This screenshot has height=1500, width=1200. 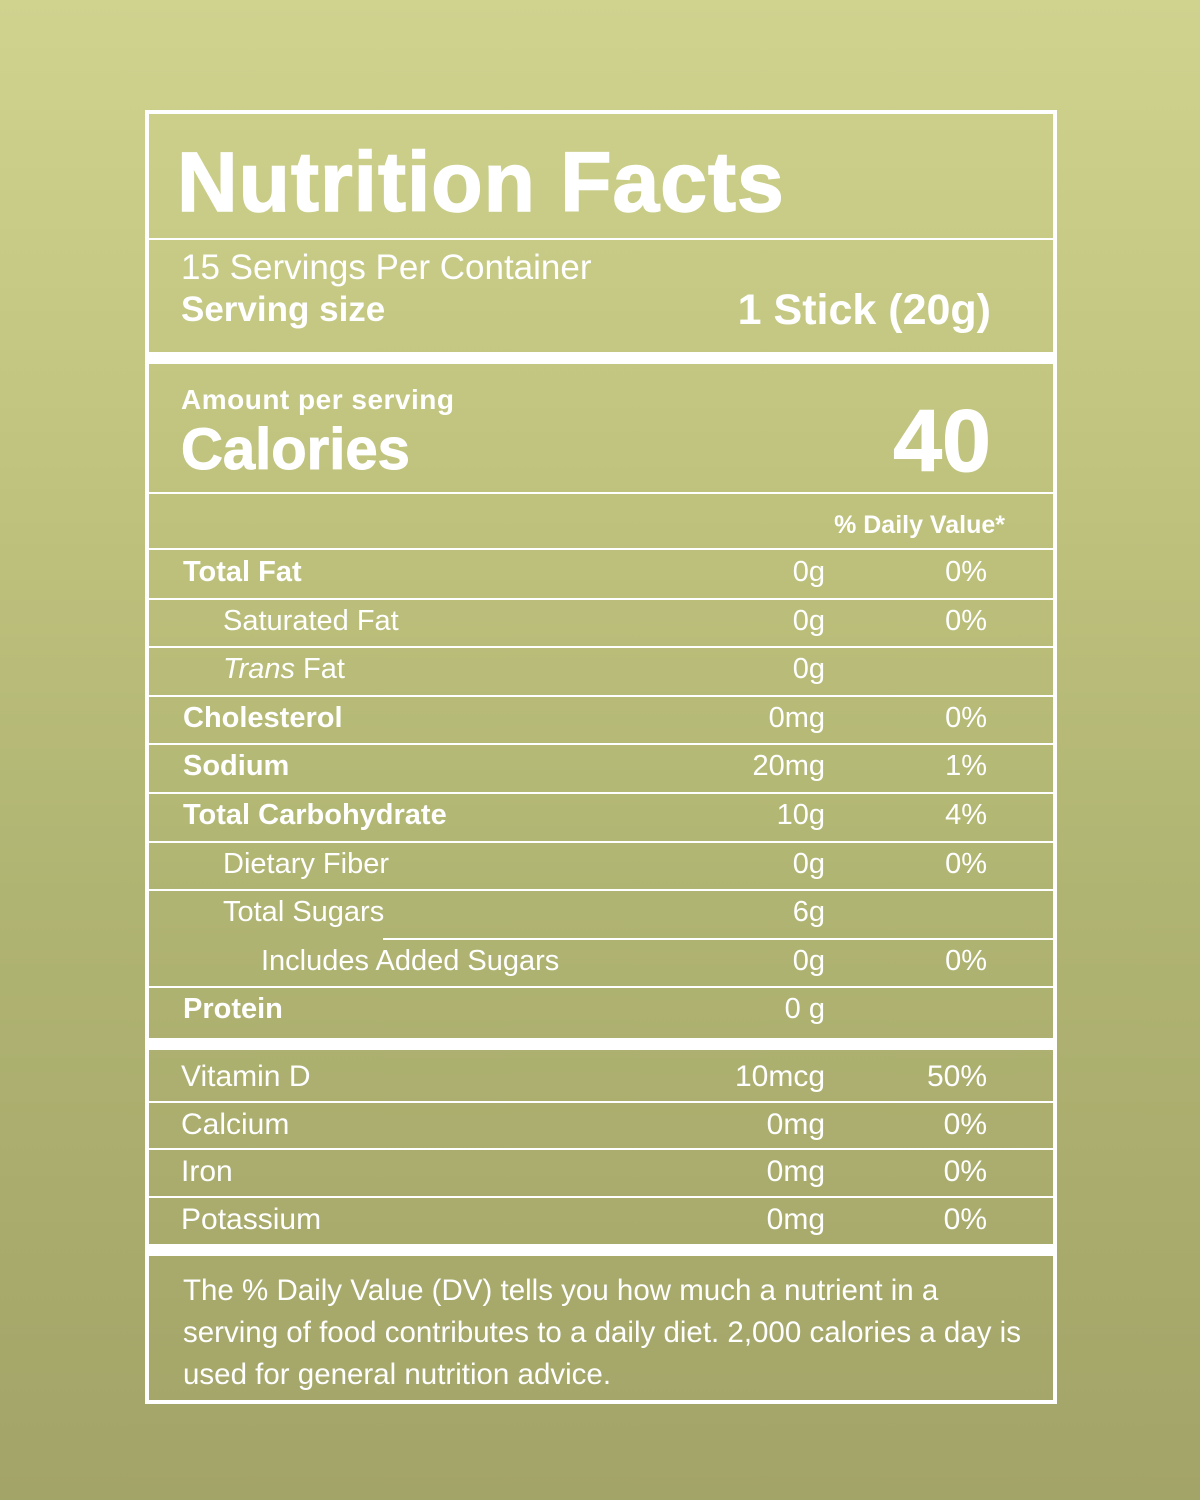 I want to click on nutrient-name: Trans Fat, so click(x=284, y=669).